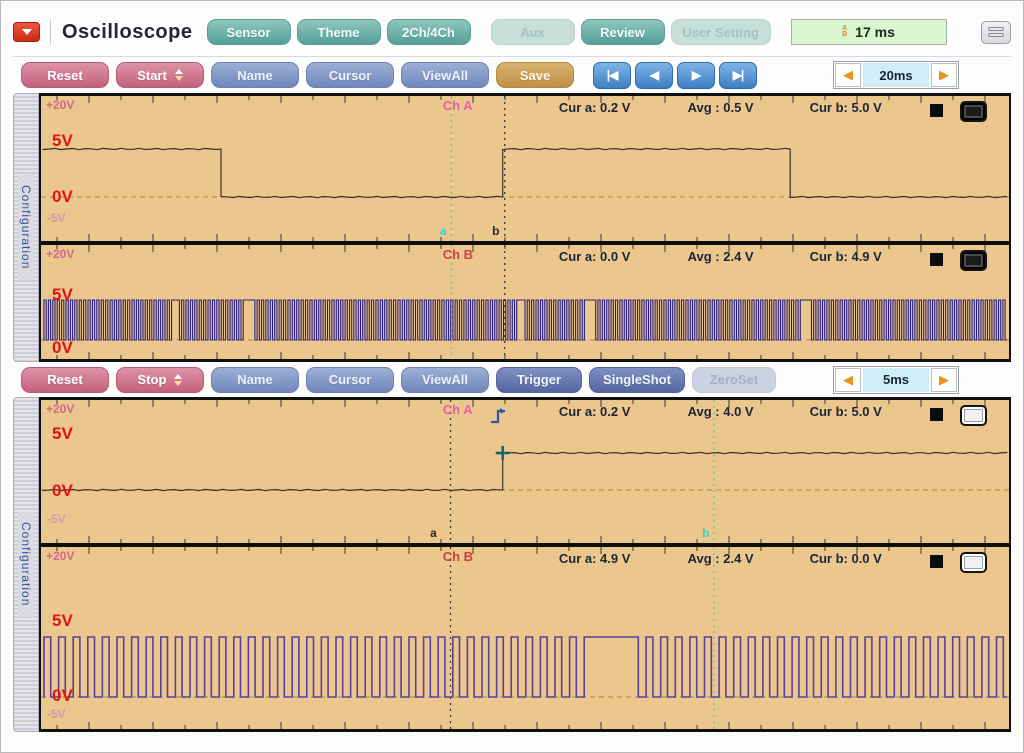 Image resolution: width=1024 pixels, height=753 pixels. Describe the element at coordinates (50, 32) in the screenshot. I see `divider` at that location.